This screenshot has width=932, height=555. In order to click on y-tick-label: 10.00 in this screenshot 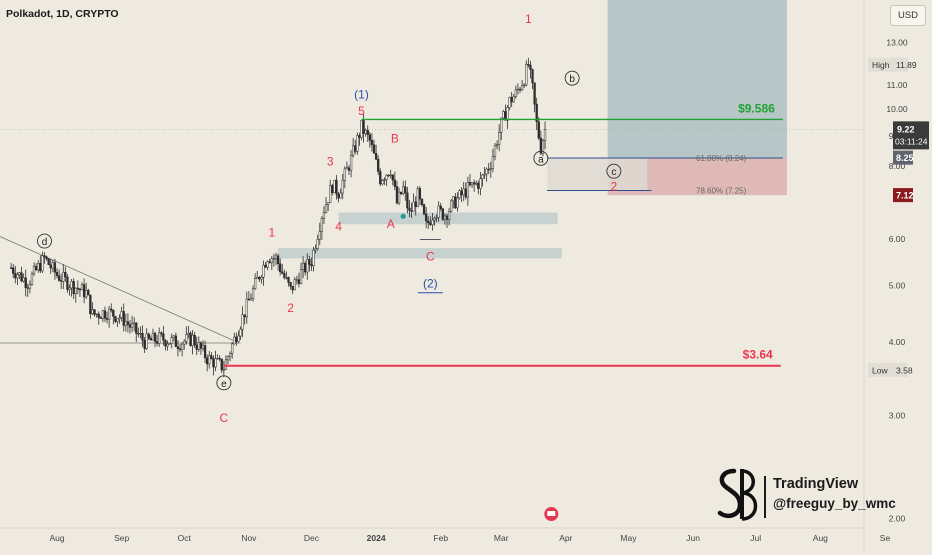, I will do `click(897, 109)`.